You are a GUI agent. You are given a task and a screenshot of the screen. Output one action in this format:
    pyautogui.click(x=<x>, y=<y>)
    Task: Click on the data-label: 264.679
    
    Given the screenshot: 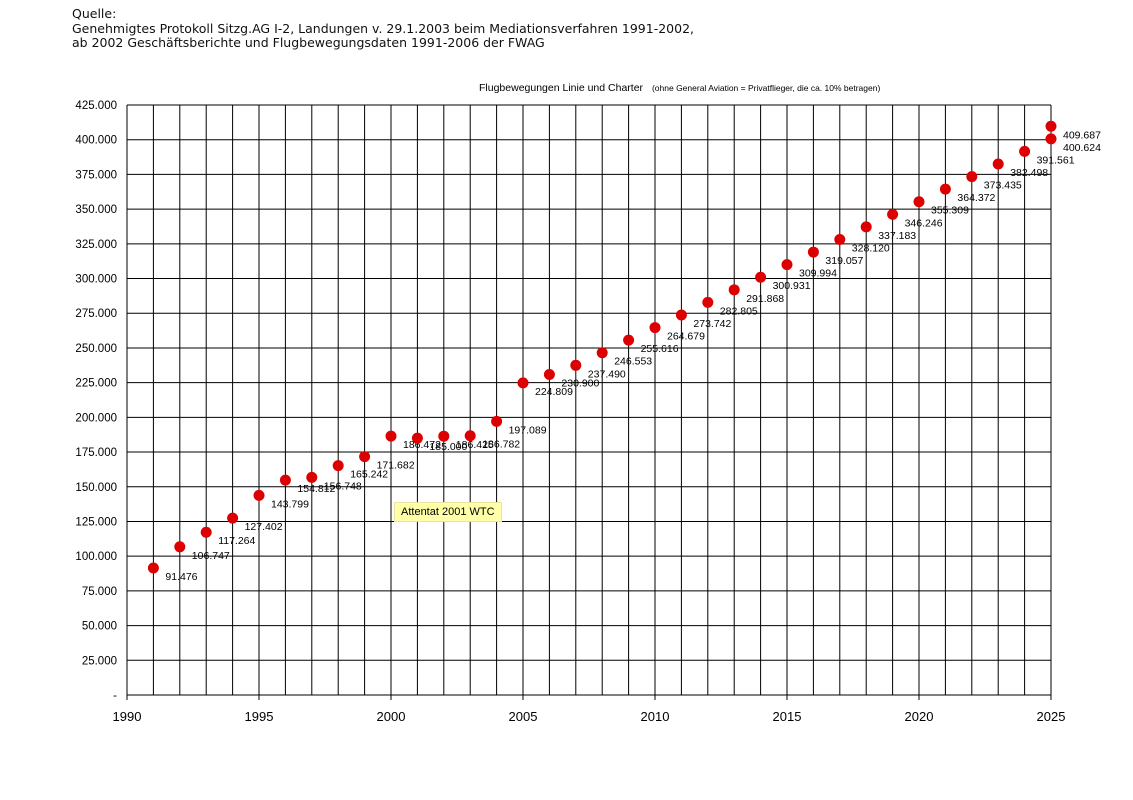 What is the action you would take?
    pyautogui.click(x=686, y=337)
    